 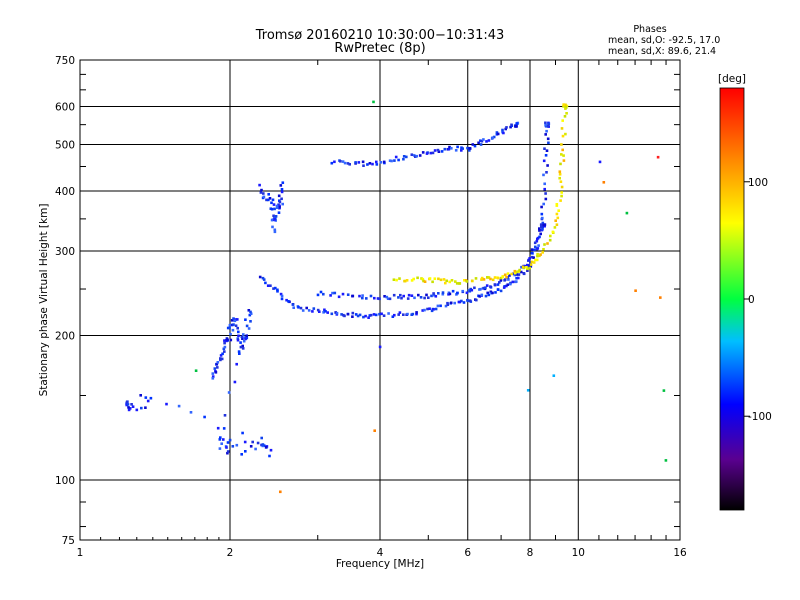 I want to click on x-tick-label: 10, so click(x=578, y=553).